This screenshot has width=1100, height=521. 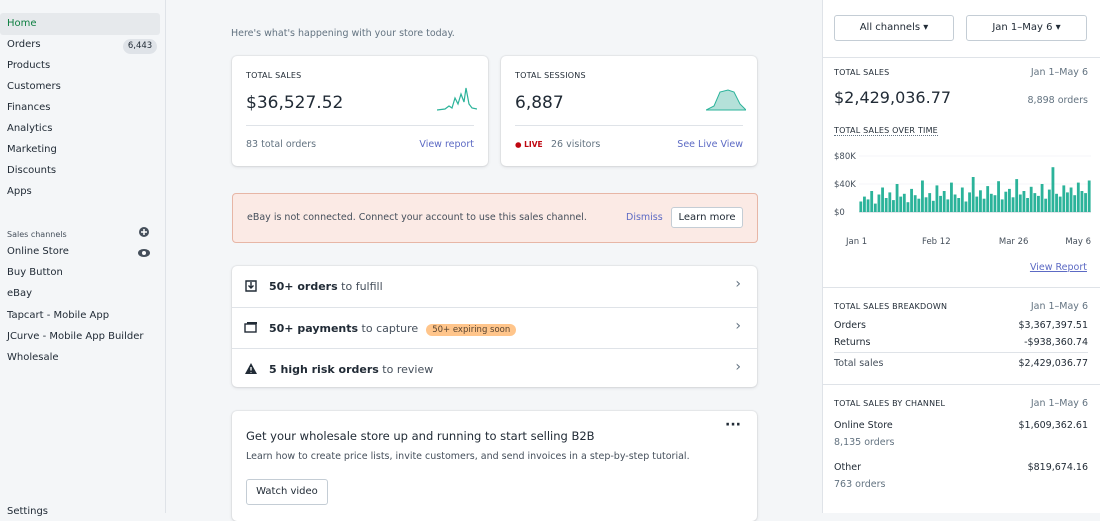 What do you see at coordinates (539, 103) in the screenshot?
I see `card-value: 6,887` at bounding box center [539, 103].